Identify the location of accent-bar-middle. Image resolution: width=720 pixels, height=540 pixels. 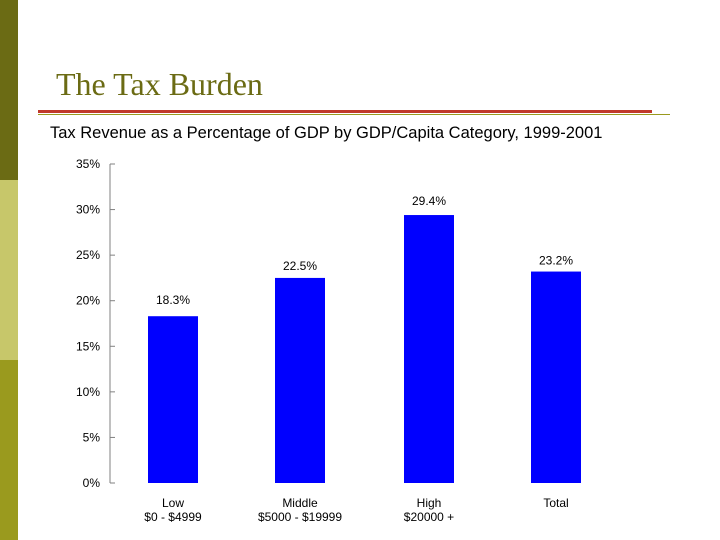
(9, 270).